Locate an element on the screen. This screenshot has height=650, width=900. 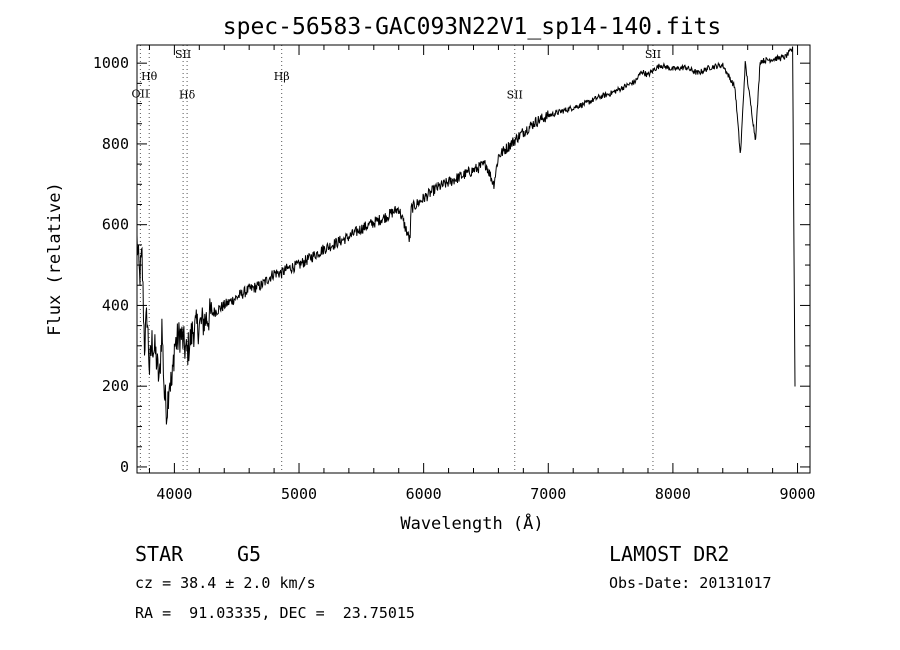
redshift-cz: cz = 38.4 ± 2.0 km/s is located at coordinates (225, 583).